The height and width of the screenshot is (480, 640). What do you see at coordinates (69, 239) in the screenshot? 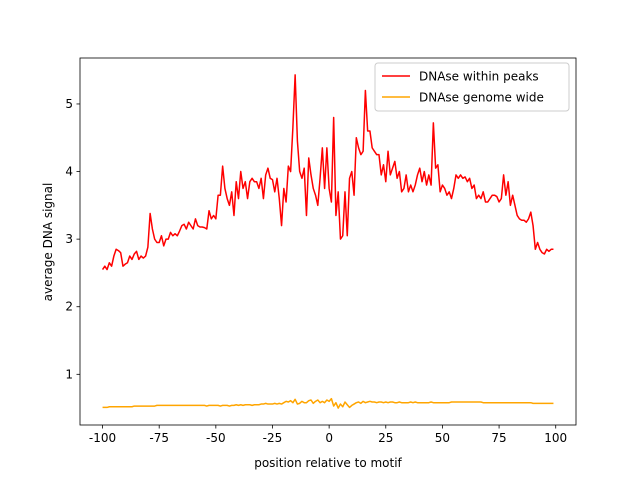
I see `y-tick-label: 3` at bounding box center [69, 239].